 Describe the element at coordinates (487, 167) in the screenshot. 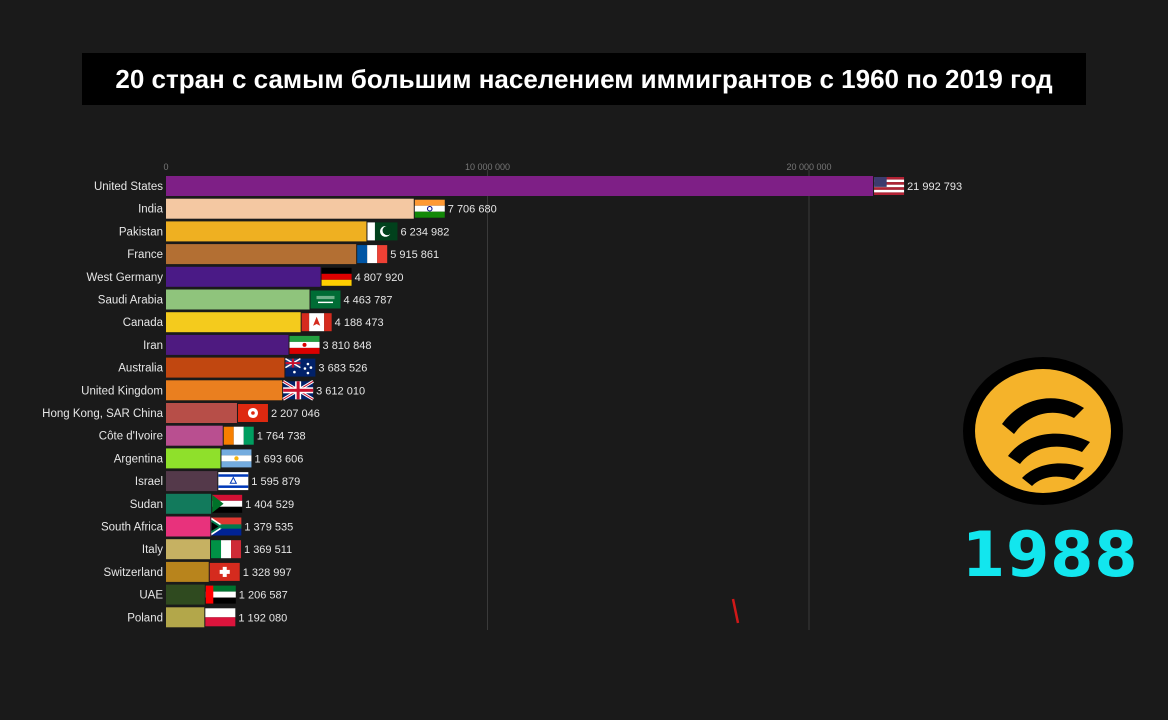

I see `x-tick-label: 10 000 000` at that location.